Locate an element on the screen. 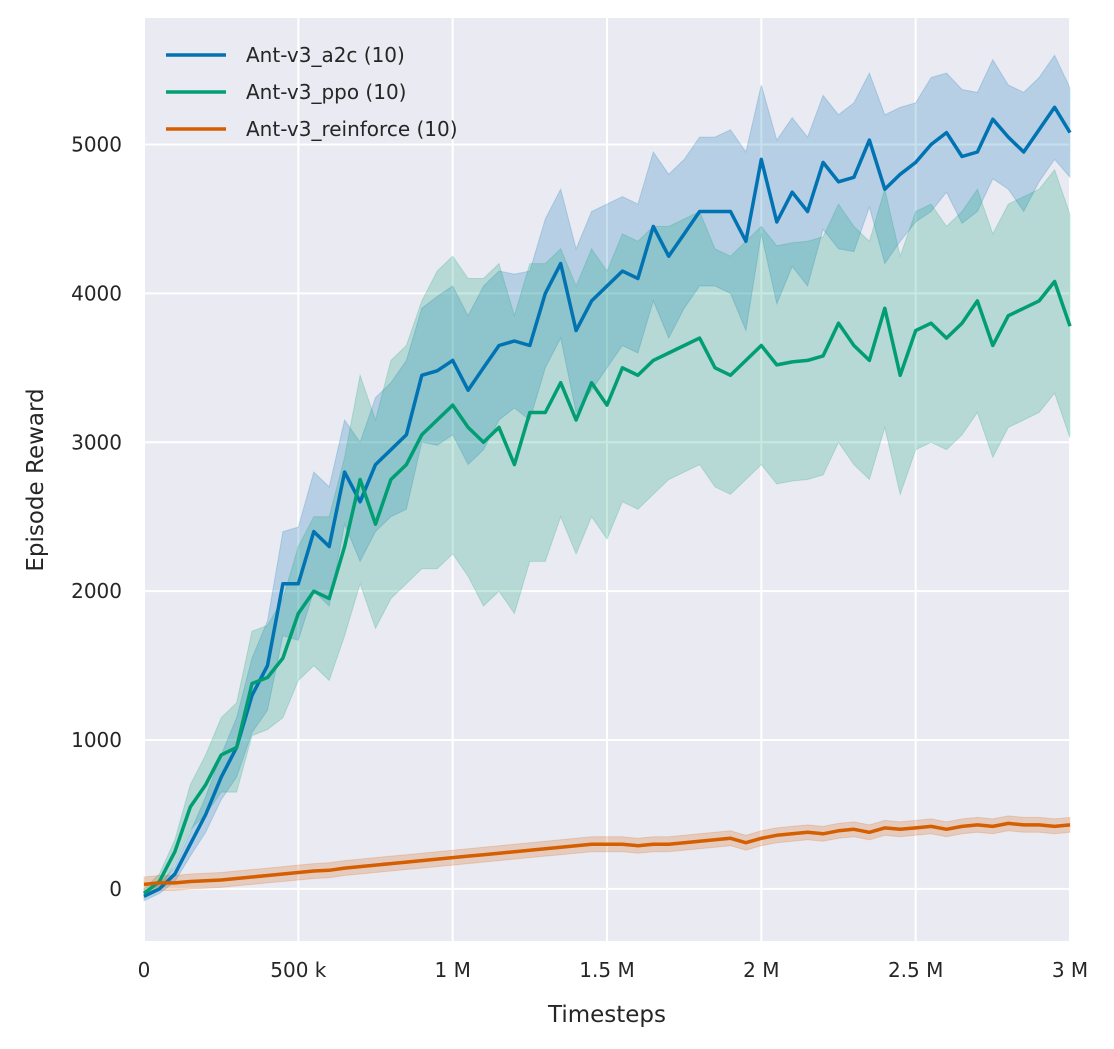 The height and width of the screenshot is (1049, 1114). x-tick-label: 2.5 M is located at coordinates (915, 970).